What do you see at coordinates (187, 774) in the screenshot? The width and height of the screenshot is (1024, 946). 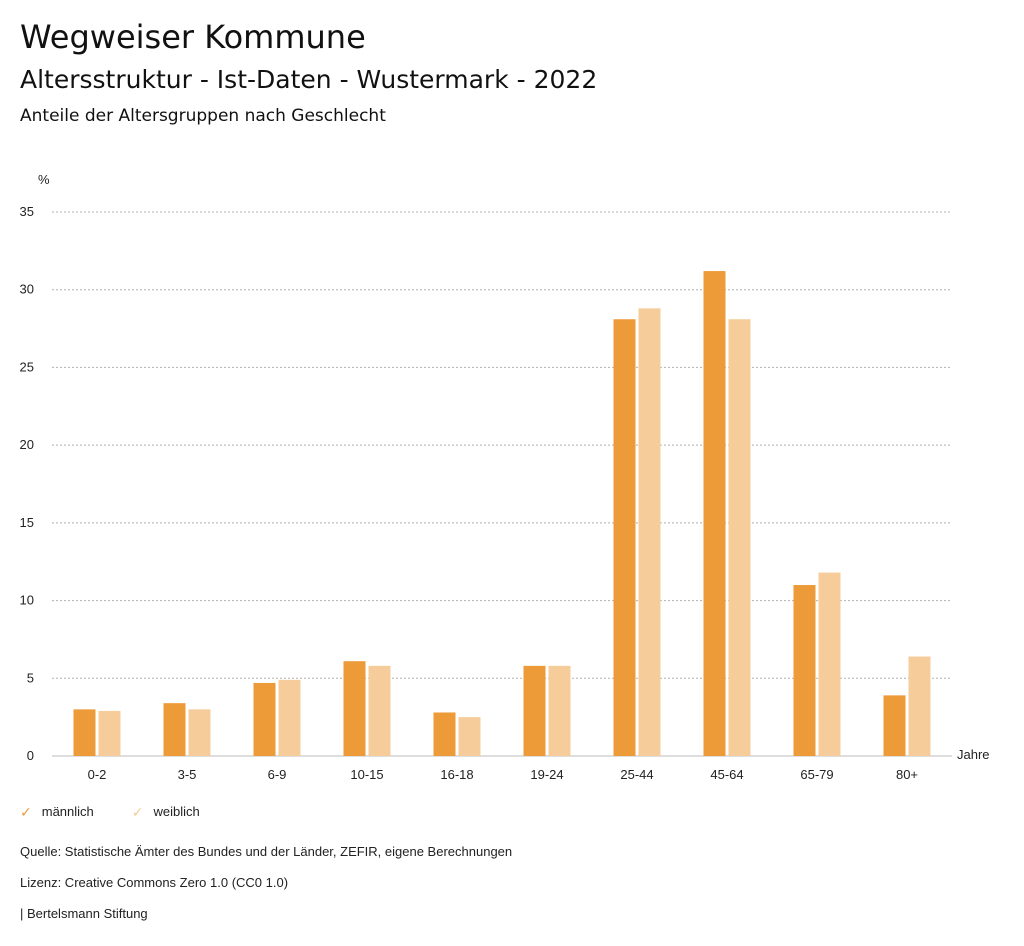 I see `x-tick-label: 3-5` at bounding box center [187, 774].